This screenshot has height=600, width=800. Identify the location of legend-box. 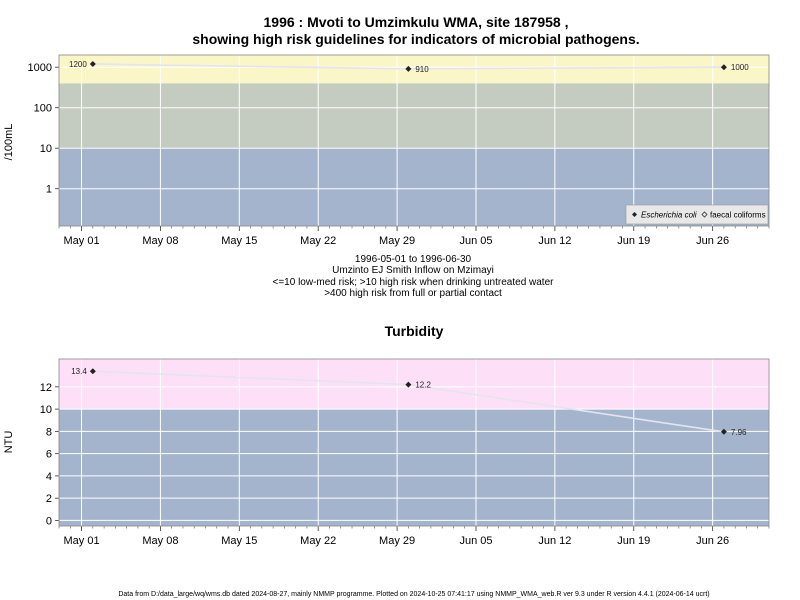
(697, 214).